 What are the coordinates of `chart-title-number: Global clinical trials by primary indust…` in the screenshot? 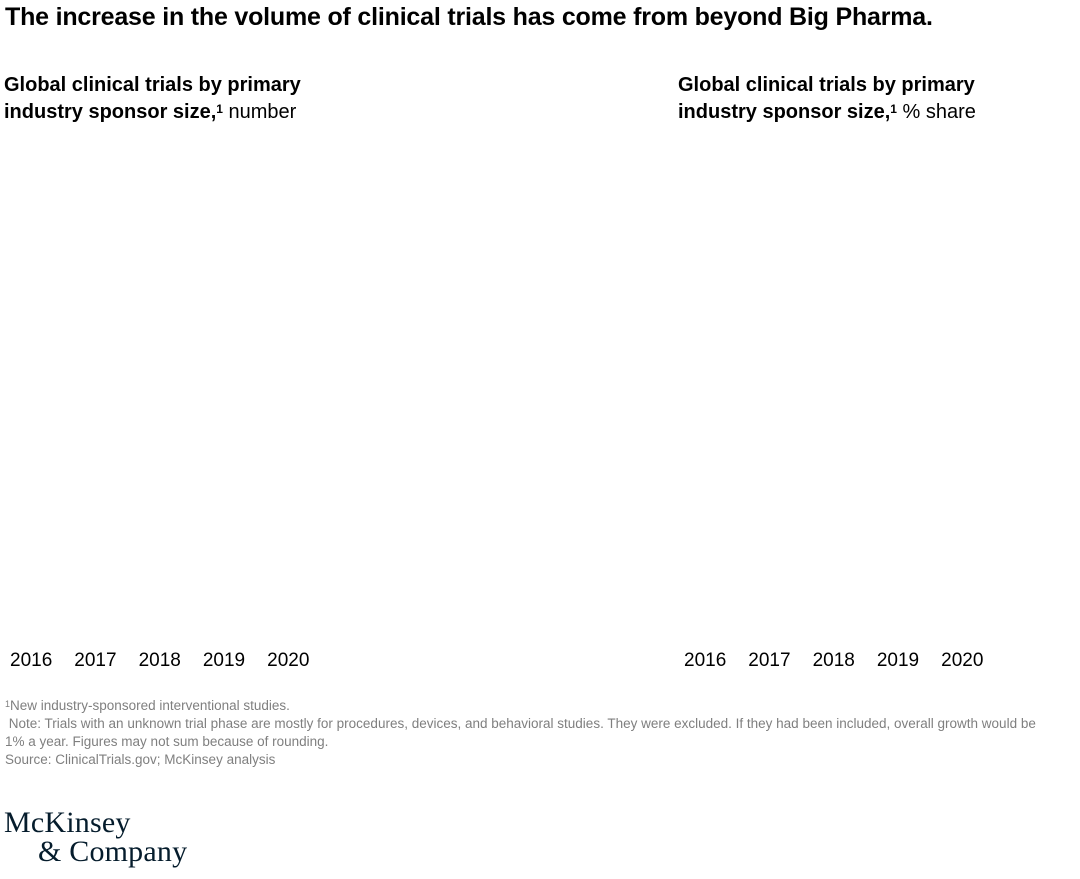 It's located at (186, 99).